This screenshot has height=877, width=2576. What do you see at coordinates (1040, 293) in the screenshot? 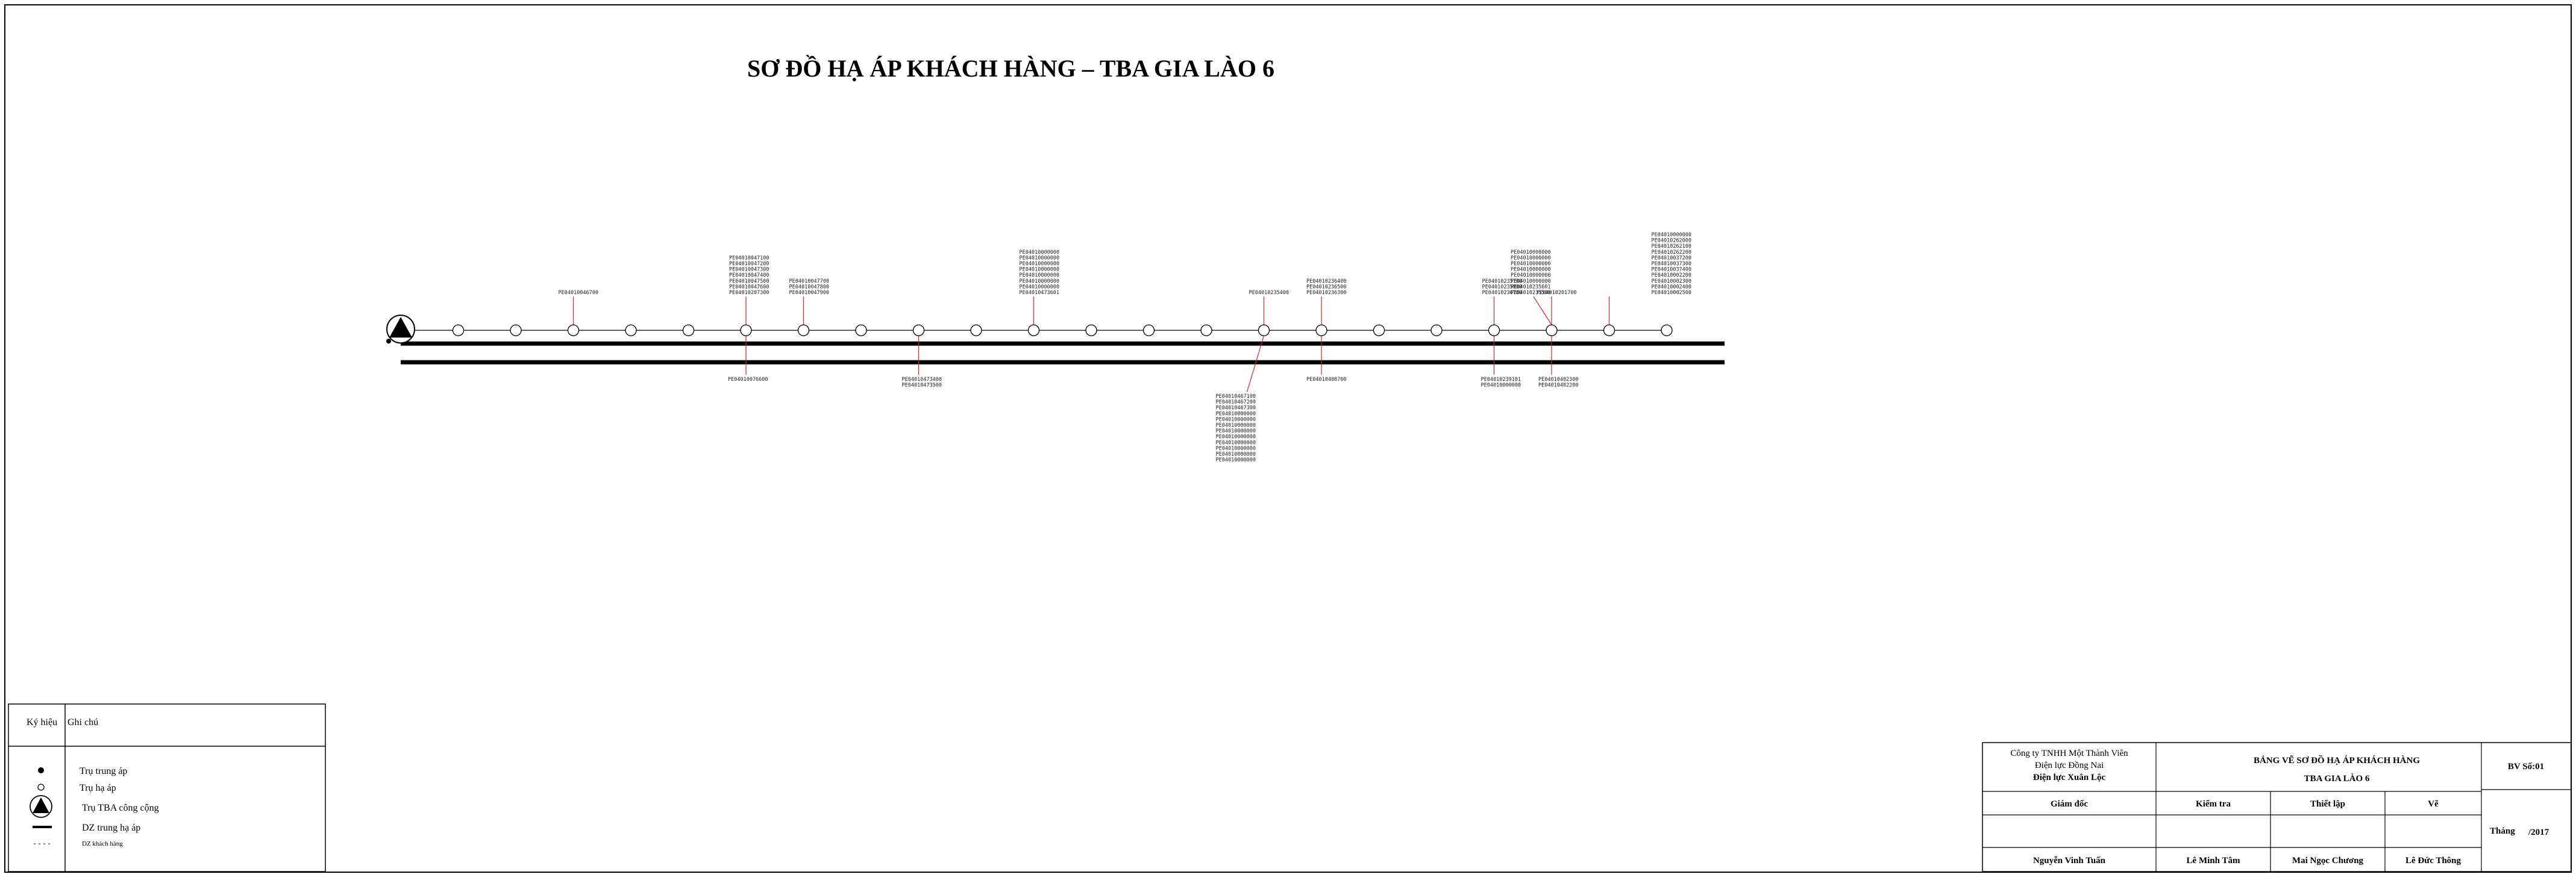
I see `customer-code: PE04010473601` at bounding box center [1040, 293].